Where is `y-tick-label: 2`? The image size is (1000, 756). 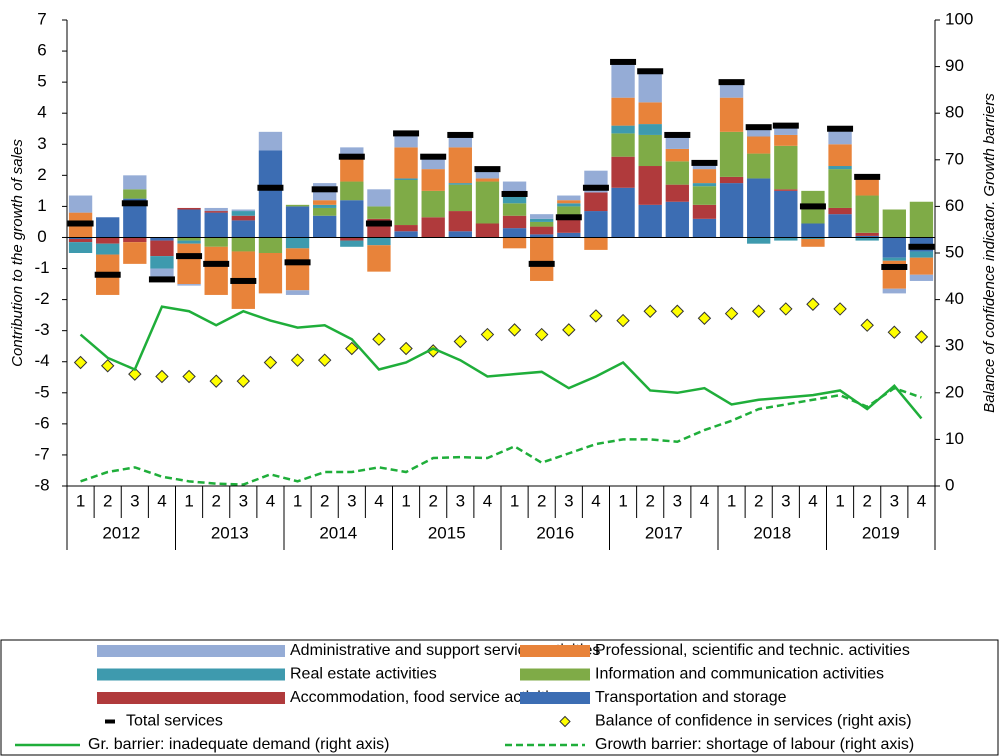 y-tick-label: 2 is located at coordinates (41, 174).